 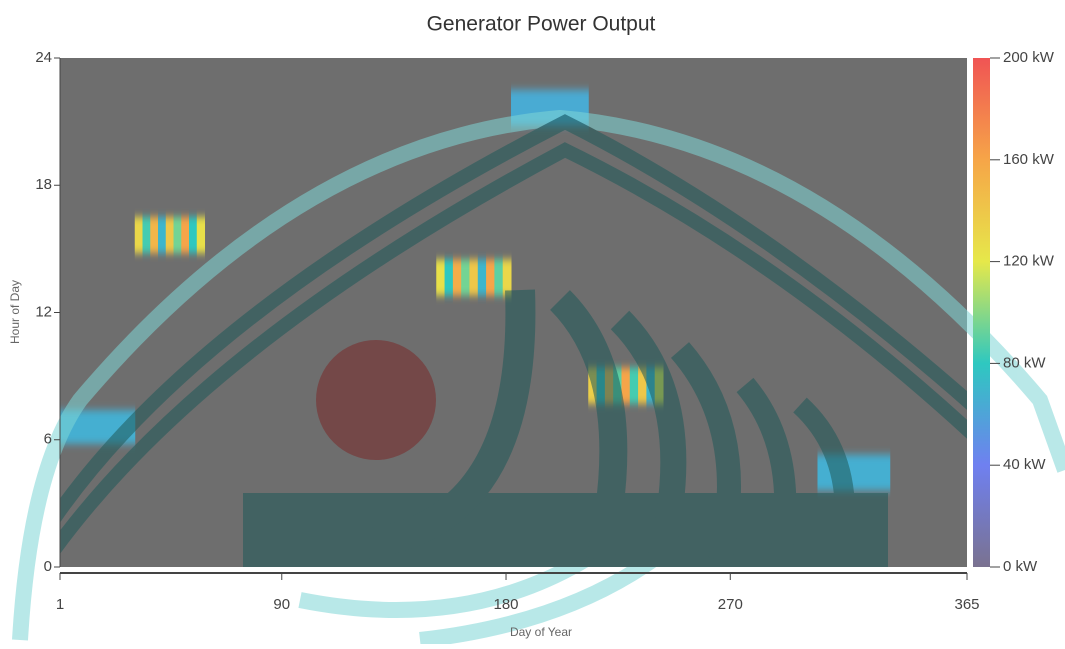 What do you see at coordinates (60, 604) in the screenshot?
I see `x-tick-label: 1` at bounding box center [60, 604].